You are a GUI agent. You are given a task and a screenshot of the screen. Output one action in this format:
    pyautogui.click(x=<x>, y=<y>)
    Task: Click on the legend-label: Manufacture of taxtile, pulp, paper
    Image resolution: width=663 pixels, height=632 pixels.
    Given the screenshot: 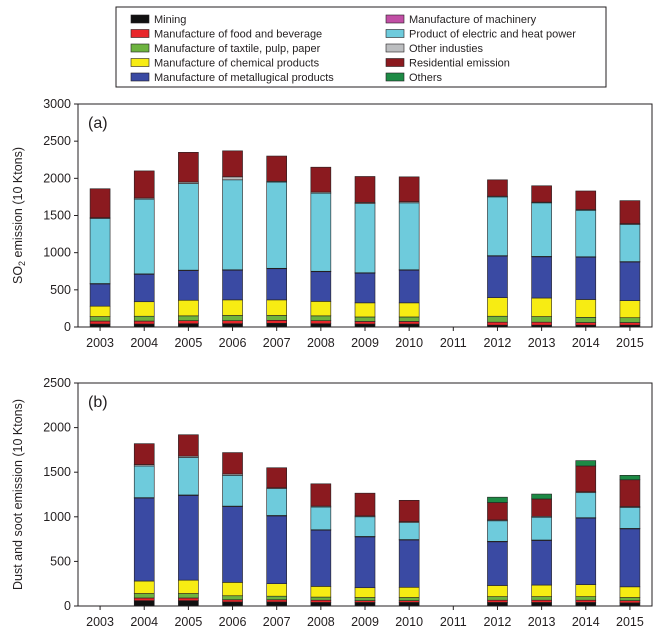 What is the action you would take?
    pyautogui.click(x=237, y=49)
    